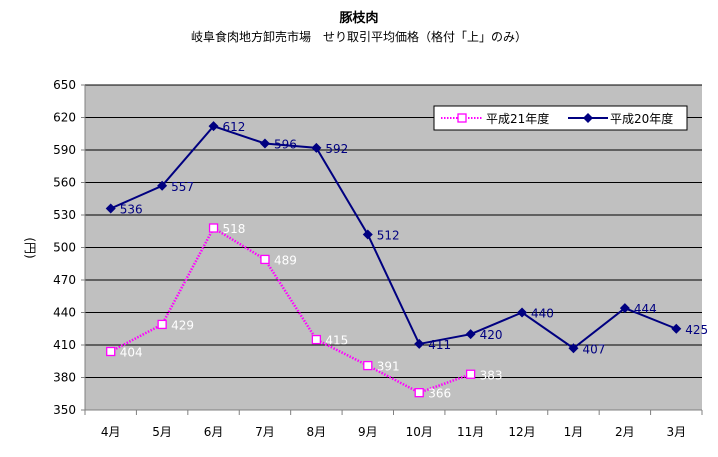 This screenshot has width=718, height=457. I want to click on legend: 平成21年度 平成20年度, so click(560, 118).